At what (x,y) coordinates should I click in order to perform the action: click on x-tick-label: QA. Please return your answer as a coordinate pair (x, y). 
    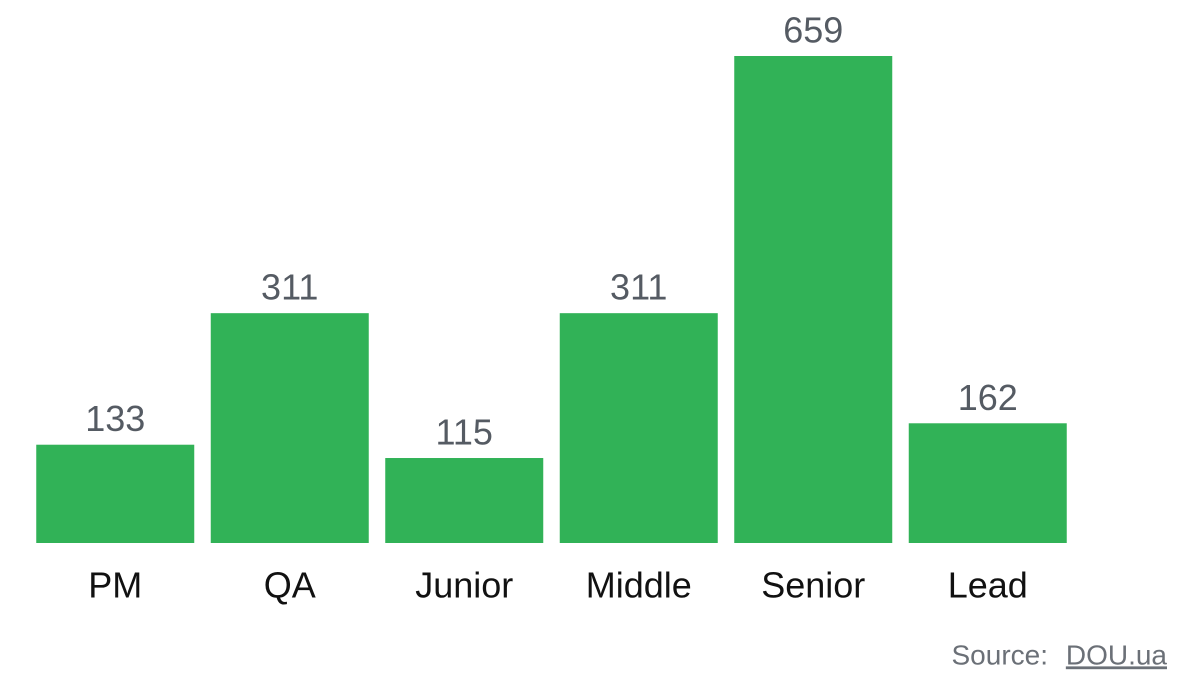
    Looking at the image, I should click on (290, 585).